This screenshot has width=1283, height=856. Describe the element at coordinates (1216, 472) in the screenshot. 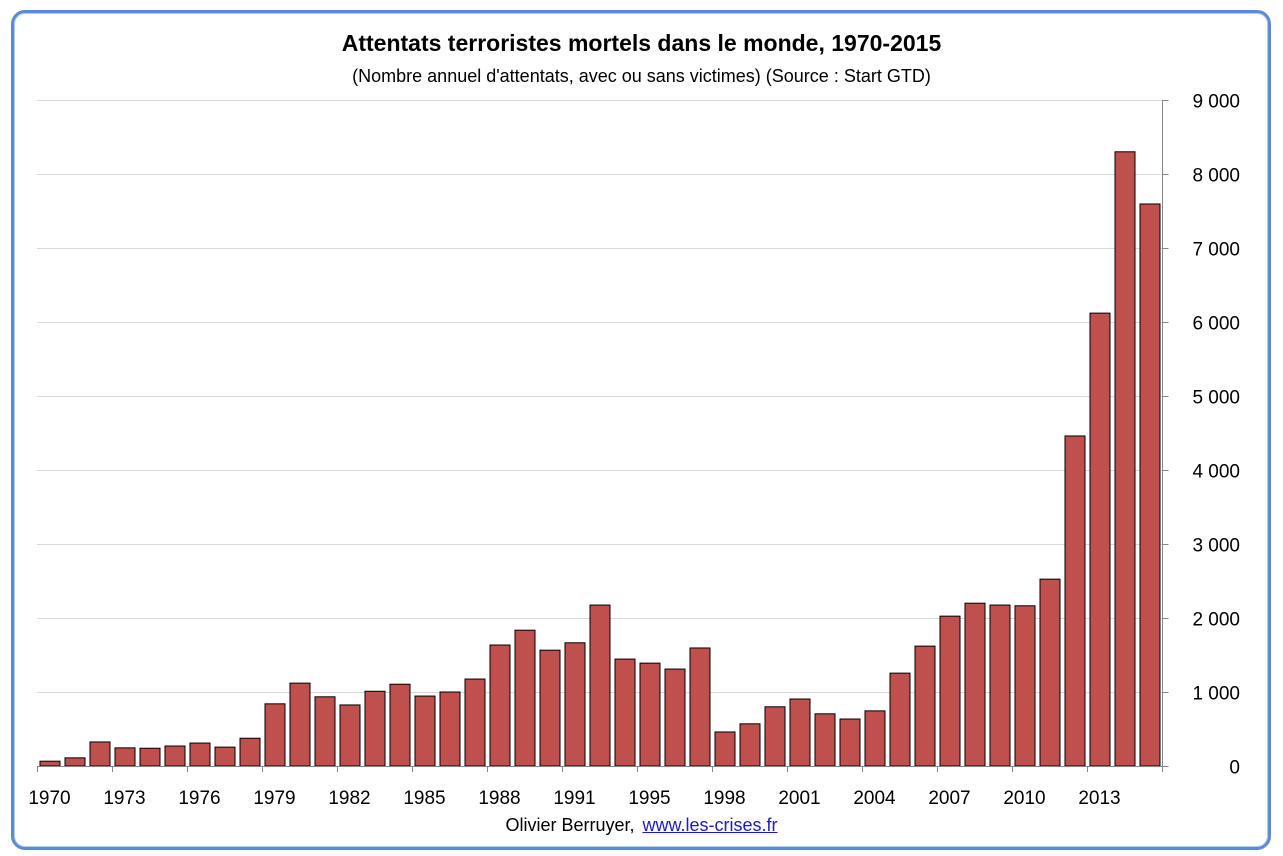

I see `y-tick-label: 4 000` at that location.